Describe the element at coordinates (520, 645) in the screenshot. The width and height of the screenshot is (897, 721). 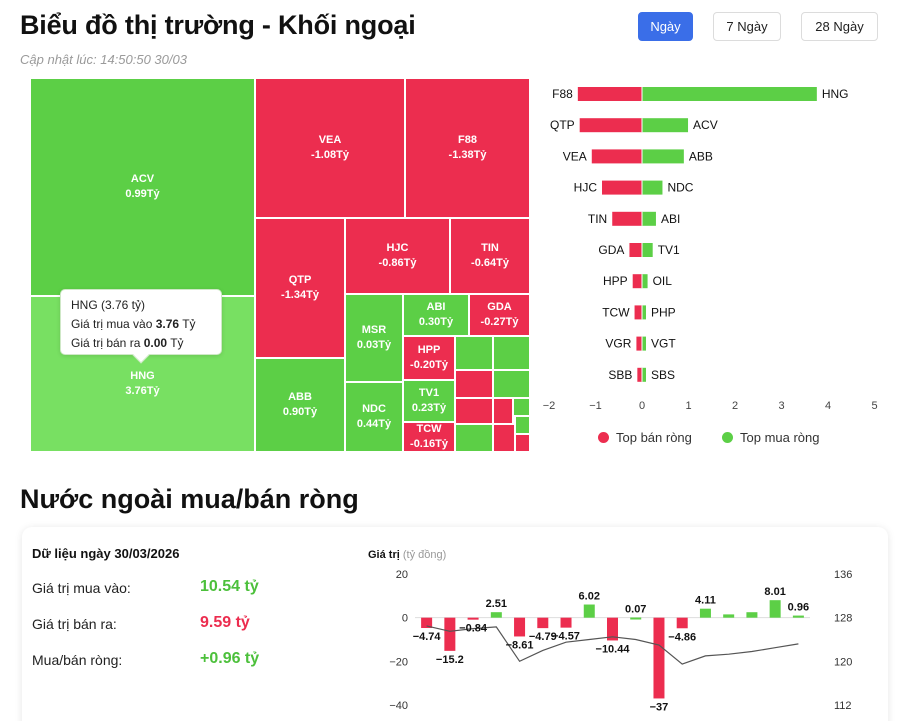
I see `net-data-label: −8.61` at that location.